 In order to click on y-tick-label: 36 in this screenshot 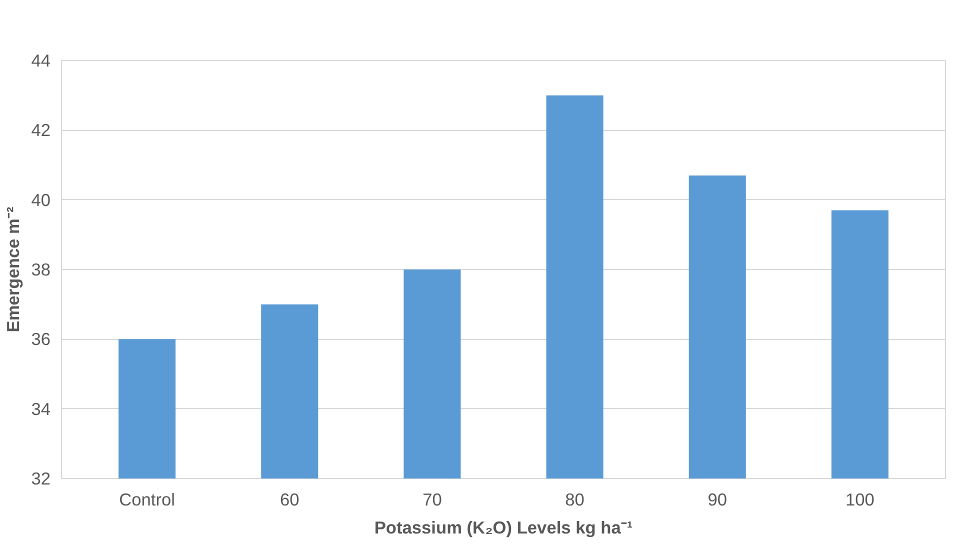, I will do `click(41, 339)`.